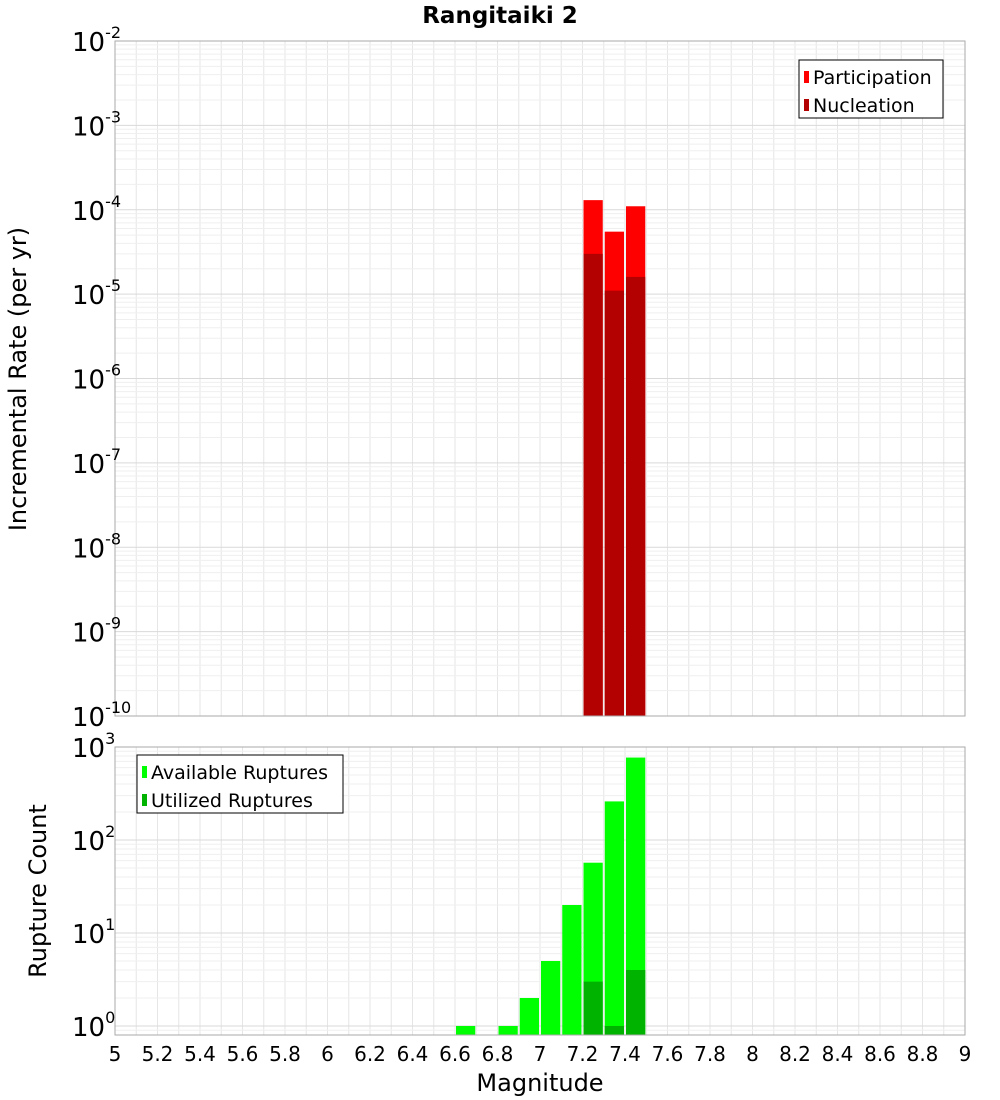  Describe the element at coordinates (113, 201) in the screenshot. I see `y-tick-exponent: -4` at that location.